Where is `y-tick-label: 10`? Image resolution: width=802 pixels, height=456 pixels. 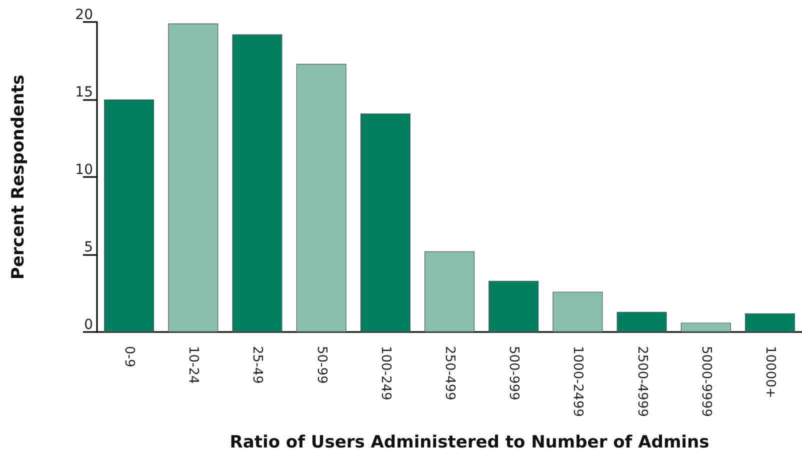 y-tick-label: 10 is located at coordinates (84, 170).